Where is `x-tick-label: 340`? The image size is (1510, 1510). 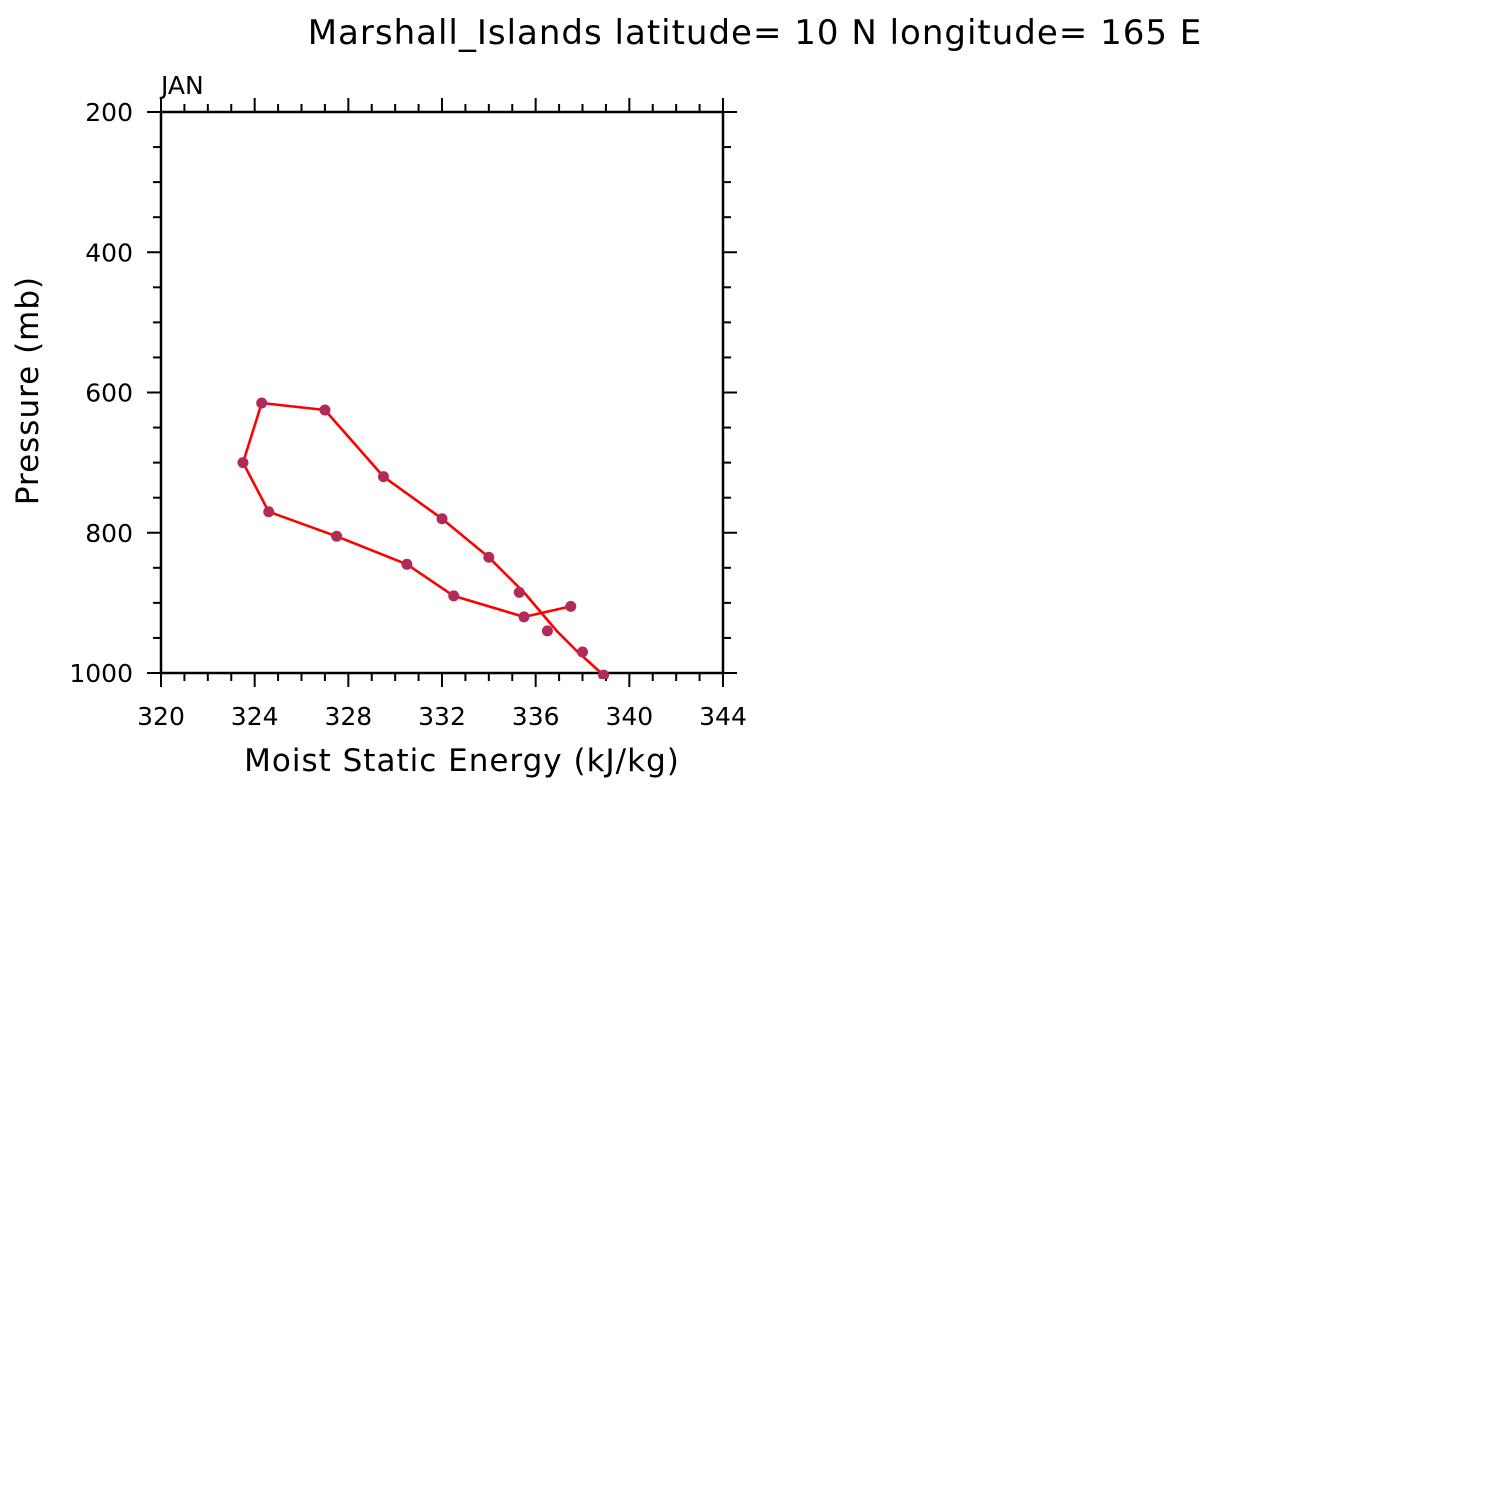 x-tick-label: 340 is located at coordinates (629, 716).